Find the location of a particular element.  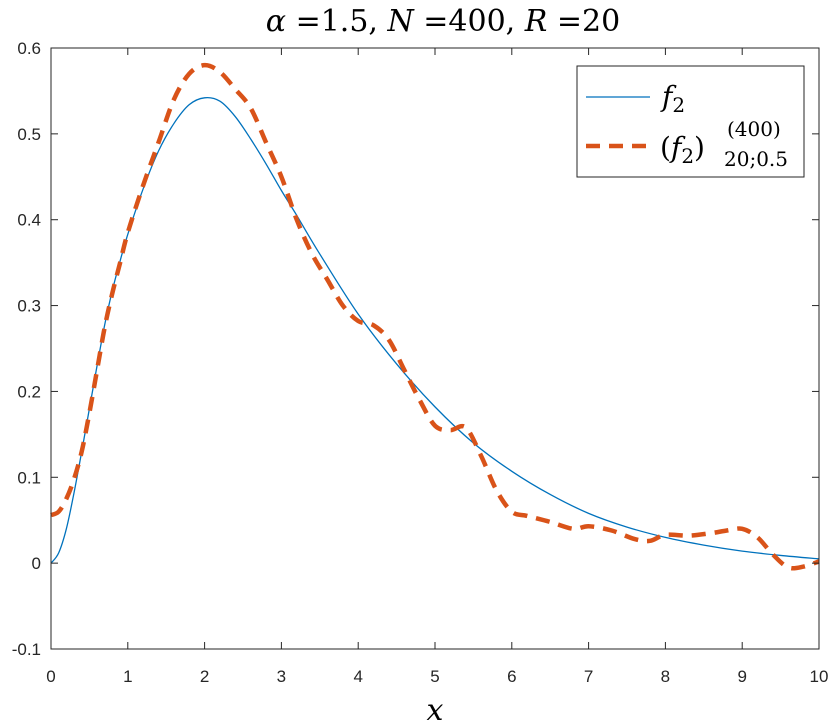

x-tick-label: 3 is located at coordinates (281, 676).